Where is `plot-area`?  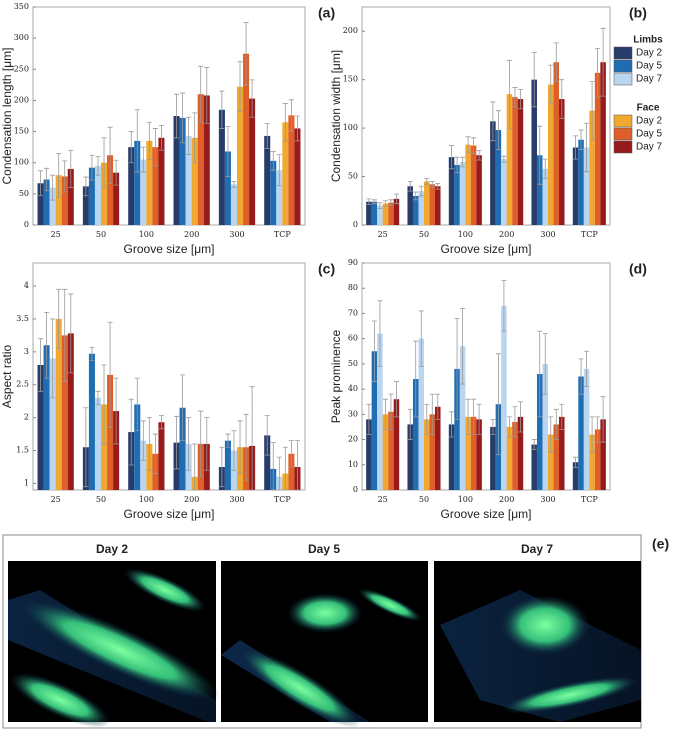 plot-area is located at coordinates (486, 376).